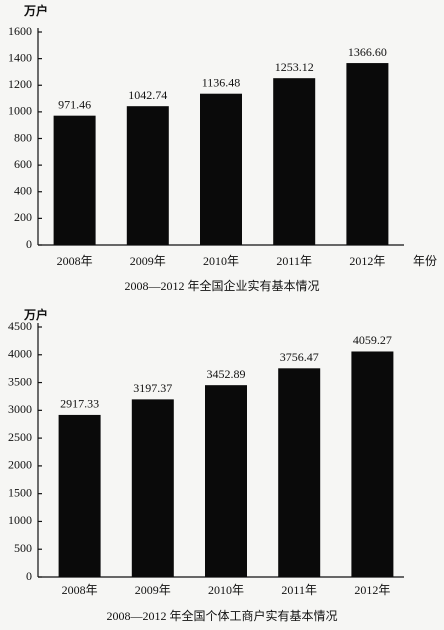 The width and height of the screenshot is (444, 630). I want to click on y-tick-label: 2000, so click(20, 465).